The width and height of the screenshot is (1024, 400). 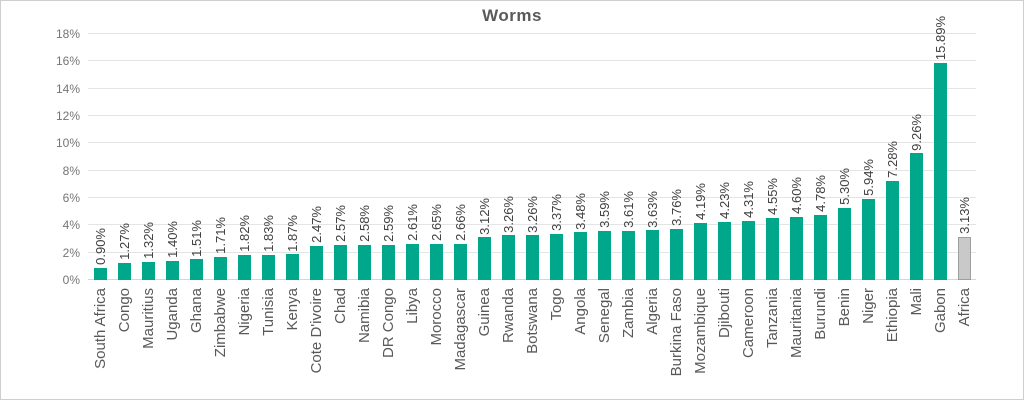 What do you see at coordinates (244, 157) in the screenshot?
I see `bar-column: 1.82%` at bounding box center [244, 157].